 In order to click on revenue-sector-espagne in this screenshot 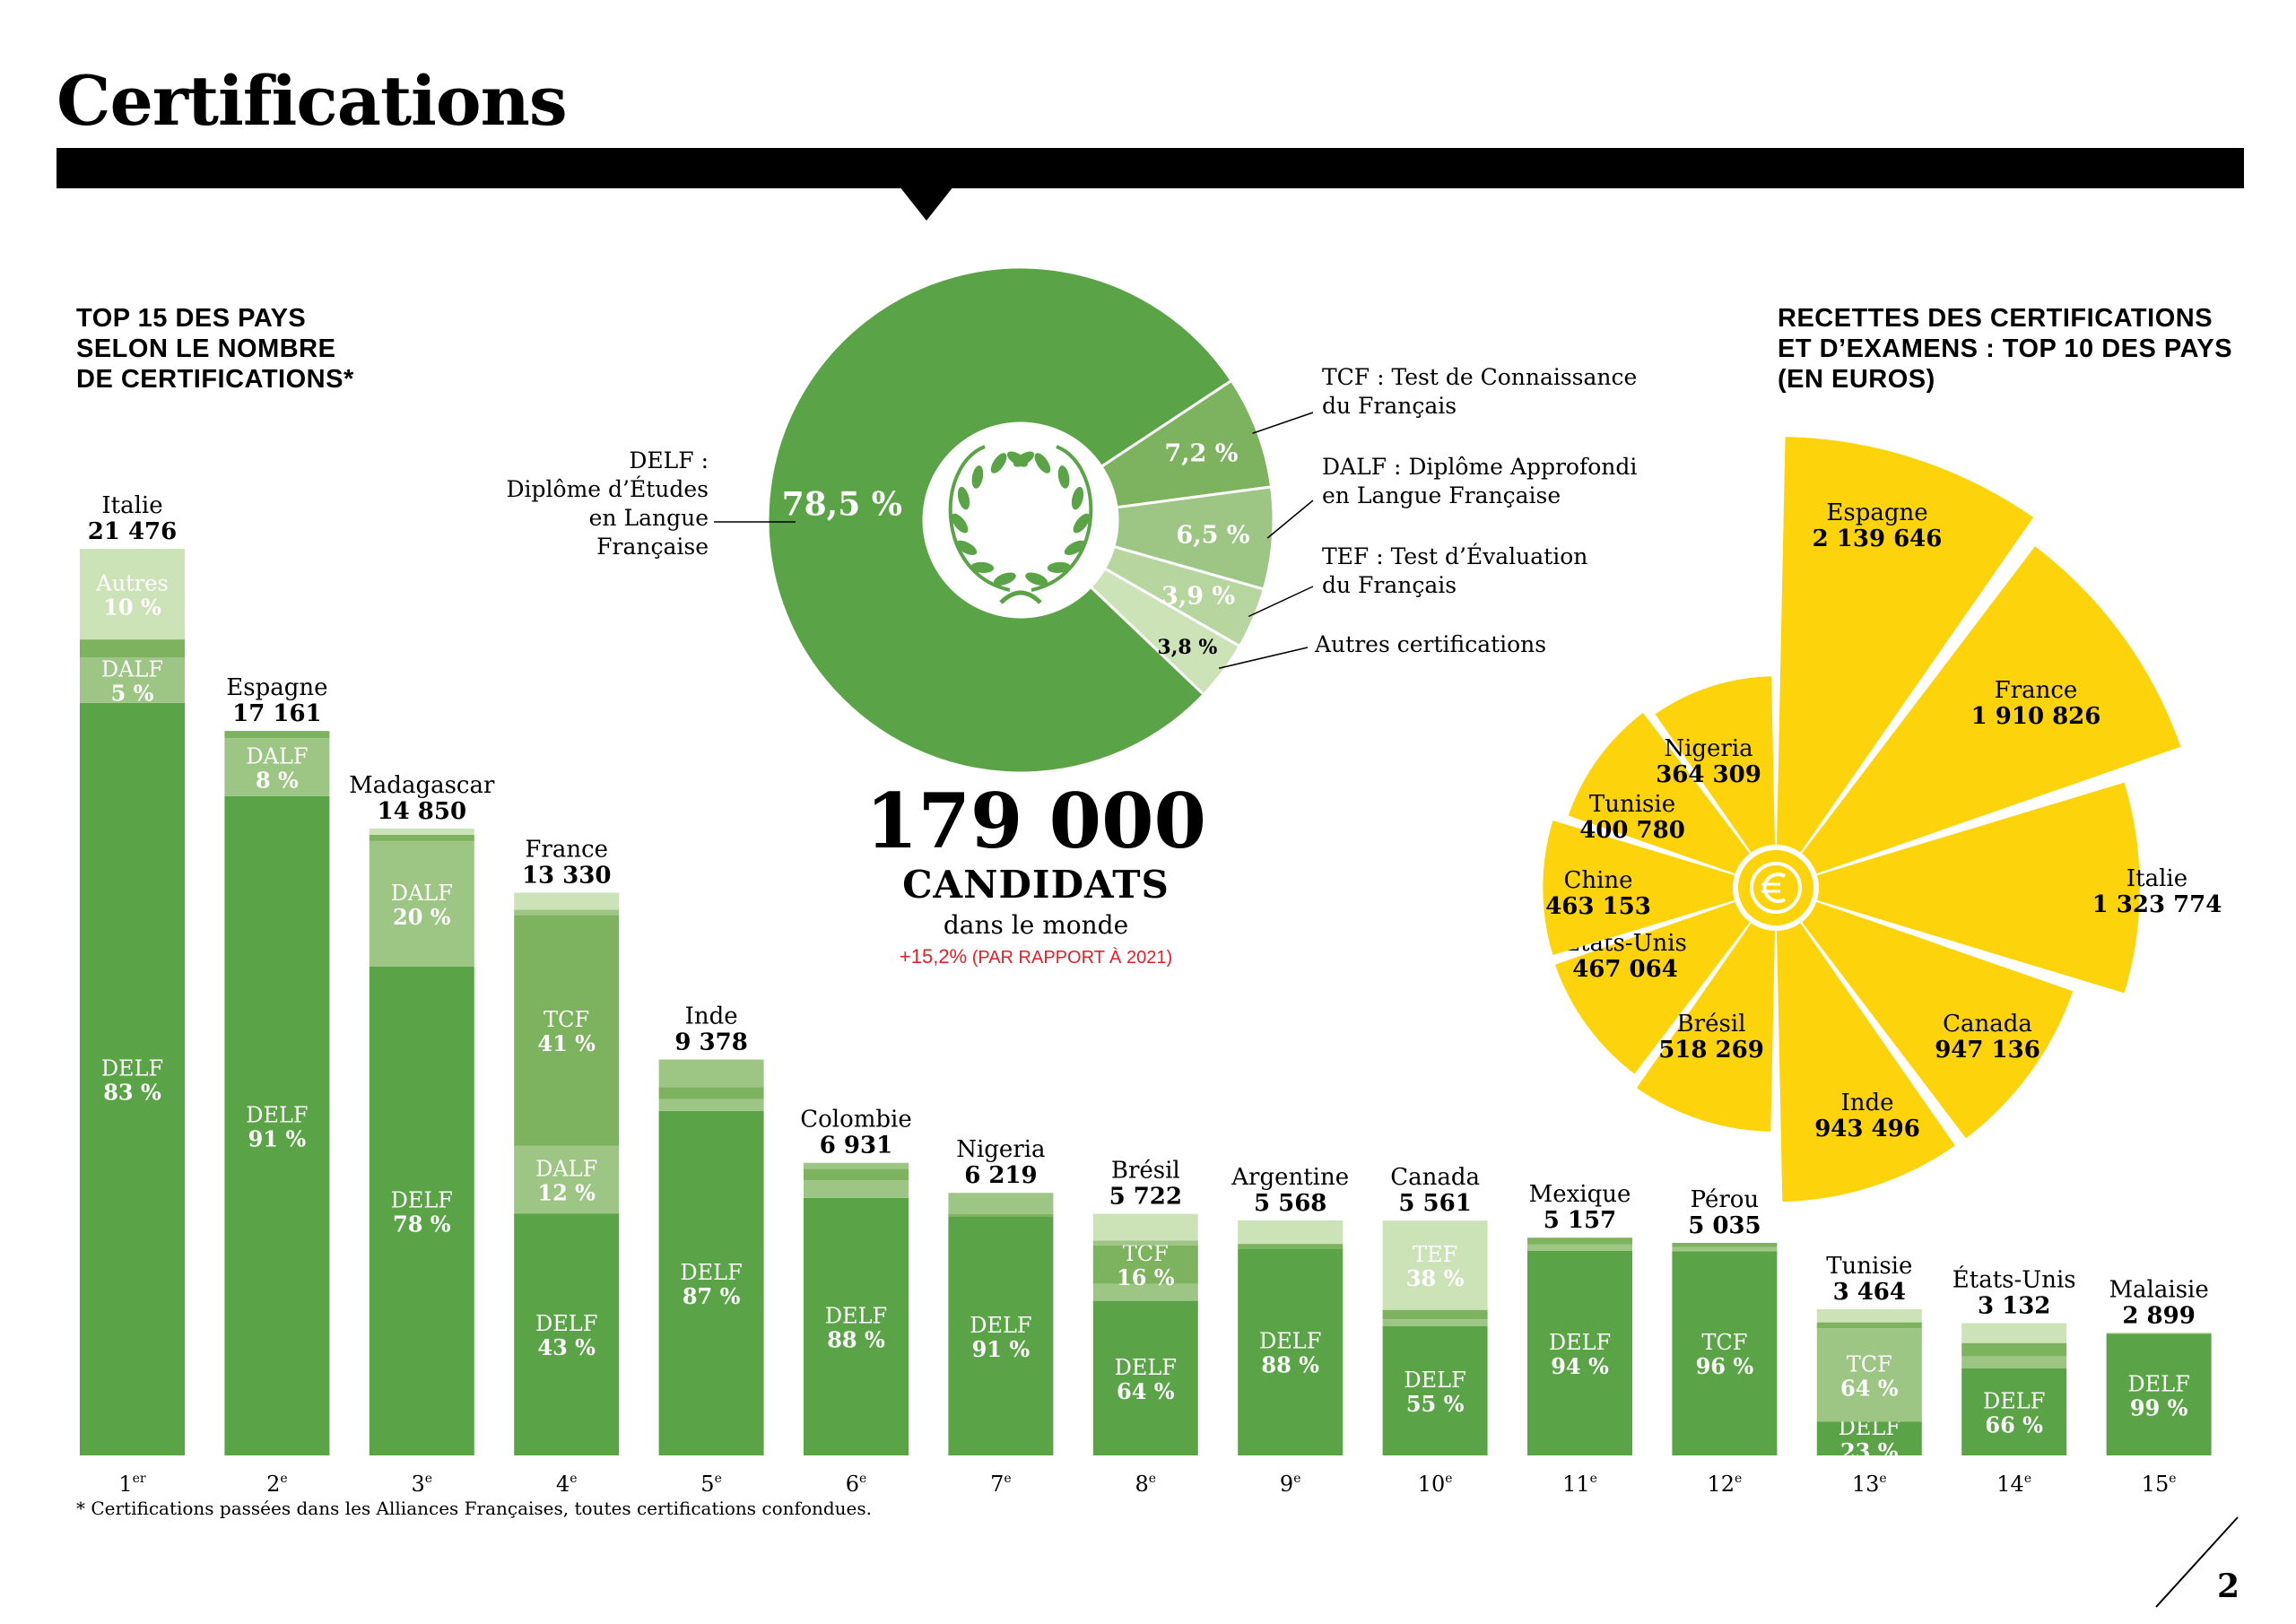, I will do `click(1905, 645)`.